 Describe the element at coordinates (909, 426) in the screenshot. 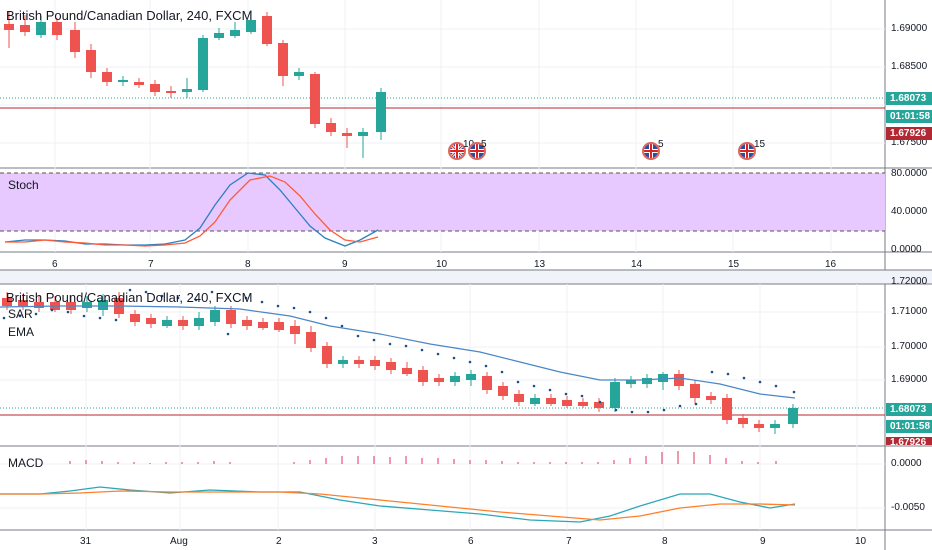

I see `bottom-countdown-tag: 01:01:58` at that location.